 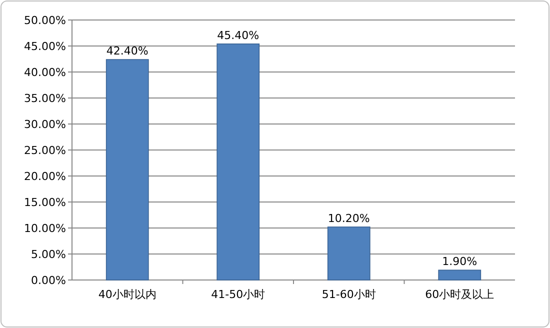 I want to click on x-tick-label: 41-50小时, so click(x=238, y=294).